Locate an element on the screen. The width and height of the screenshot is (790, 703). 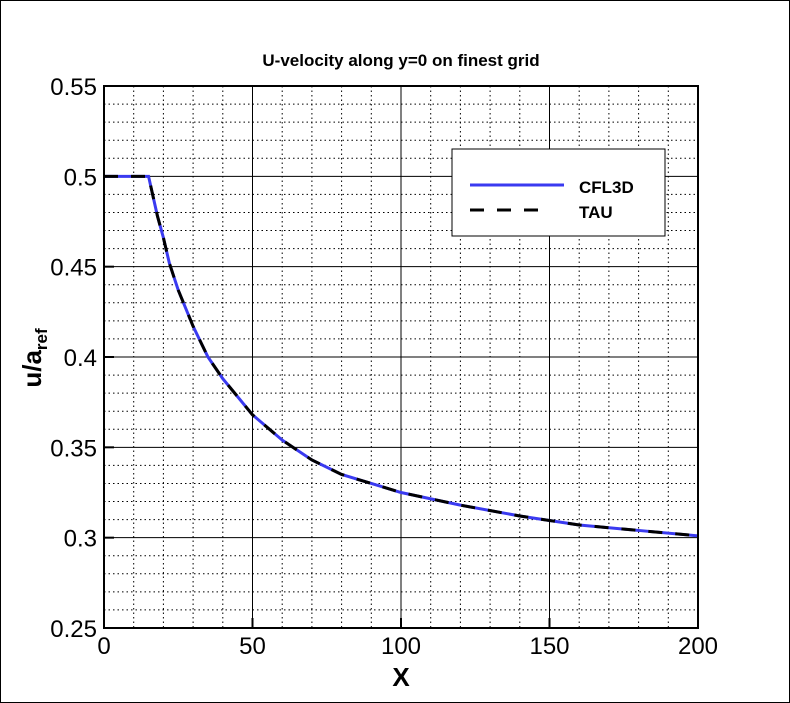
y-tick-label: 0.3 is located at coordinates (80, 539).